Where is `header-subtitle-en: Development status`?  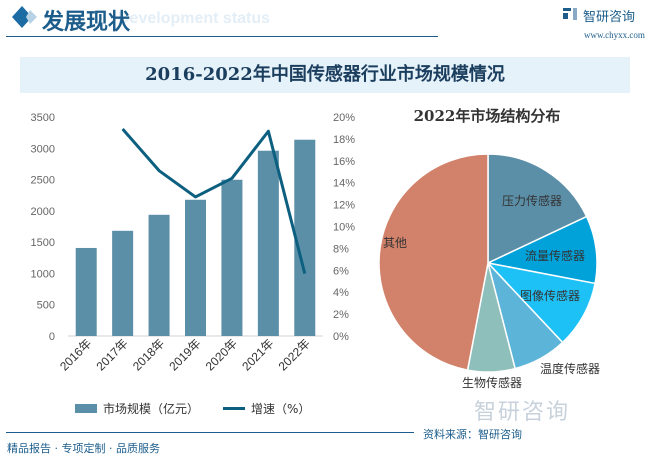
header-subtitle-en: Development status is located at coordinates (194, 18).